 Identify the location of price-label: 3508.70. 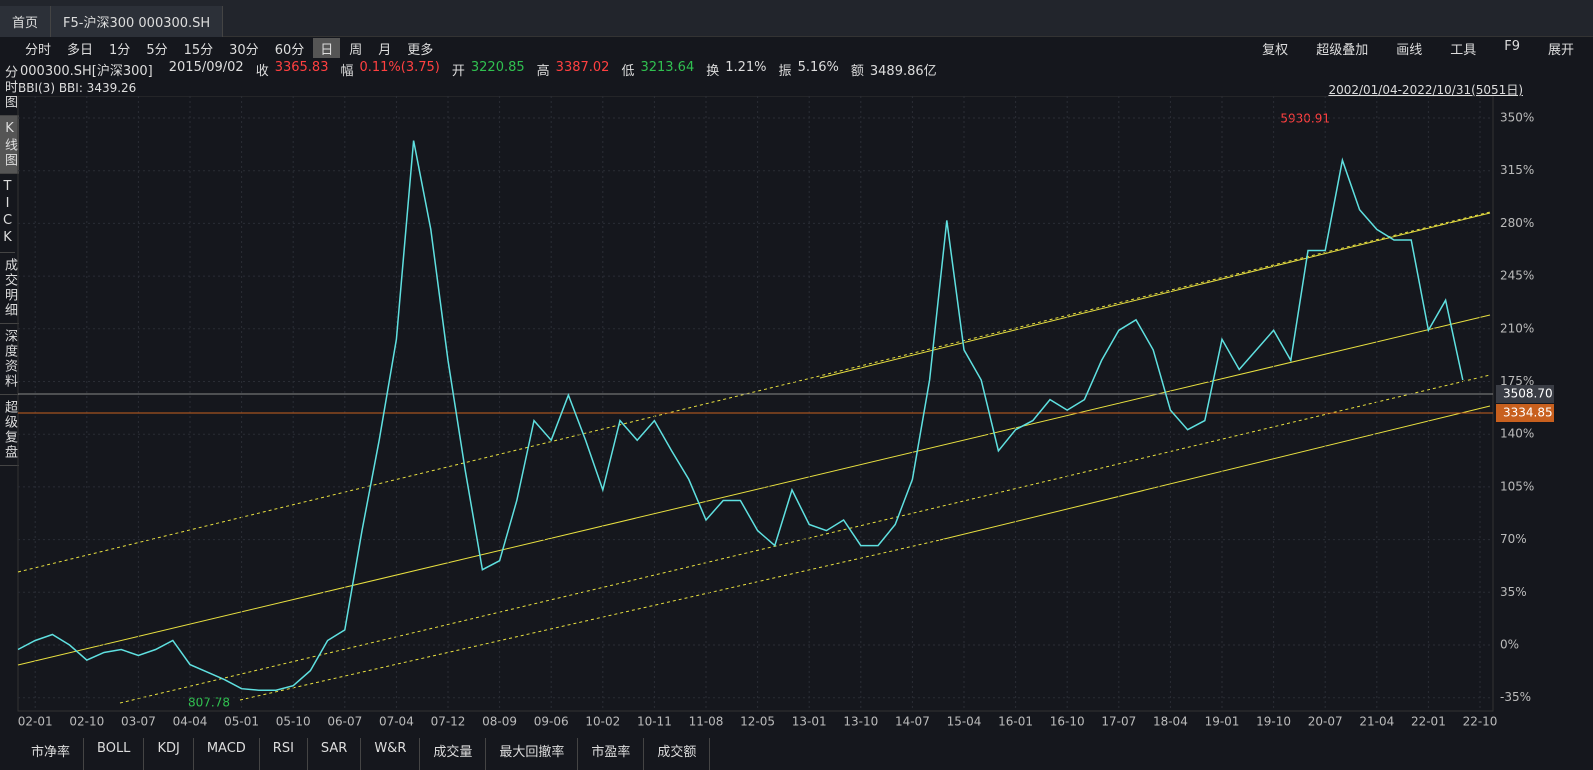
(1528, 394).